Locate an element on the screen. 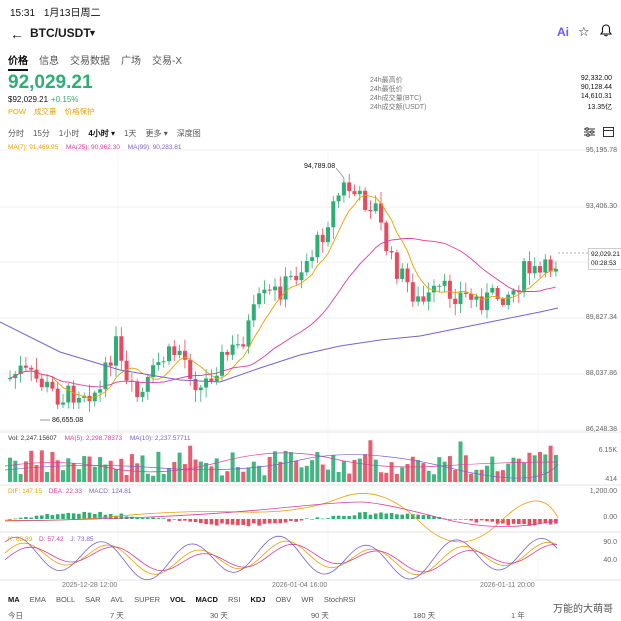  back-arrow-icon: ← is located at coordinates (17, 34).